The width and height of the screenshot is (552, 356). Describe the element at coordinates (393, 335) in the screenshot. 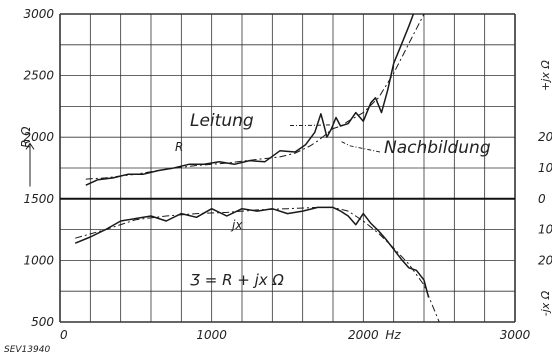

I see `x-unit-label: Hz` at that location.